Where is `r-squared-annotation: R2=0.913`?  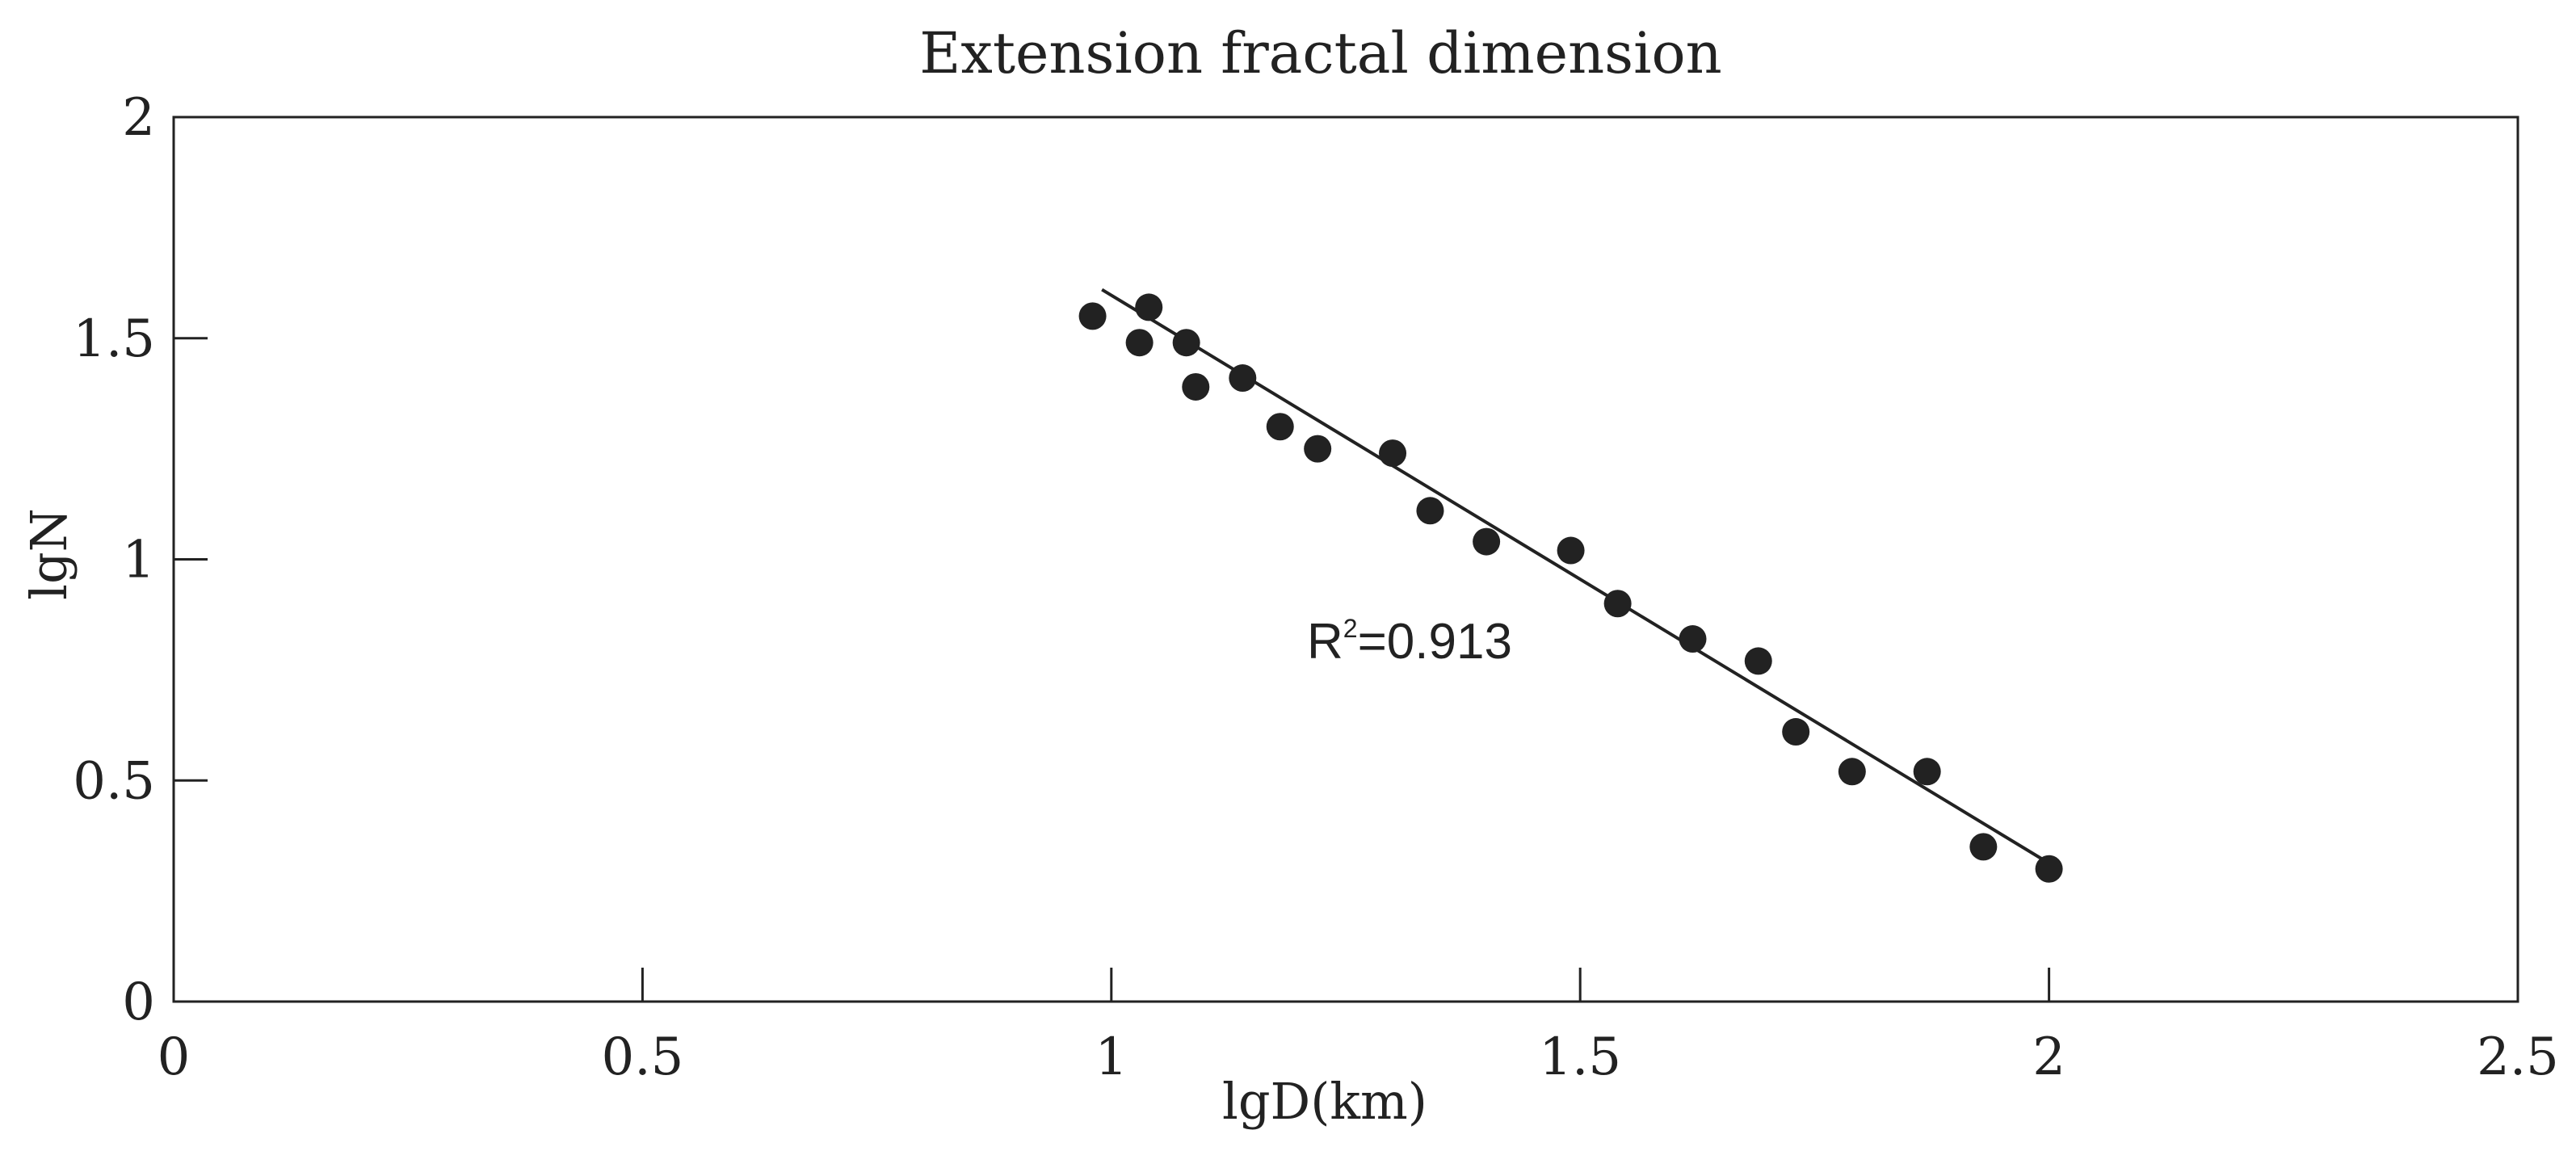 r-squared-annotation: R2=0.913 is located at coordinates (1409, 642).